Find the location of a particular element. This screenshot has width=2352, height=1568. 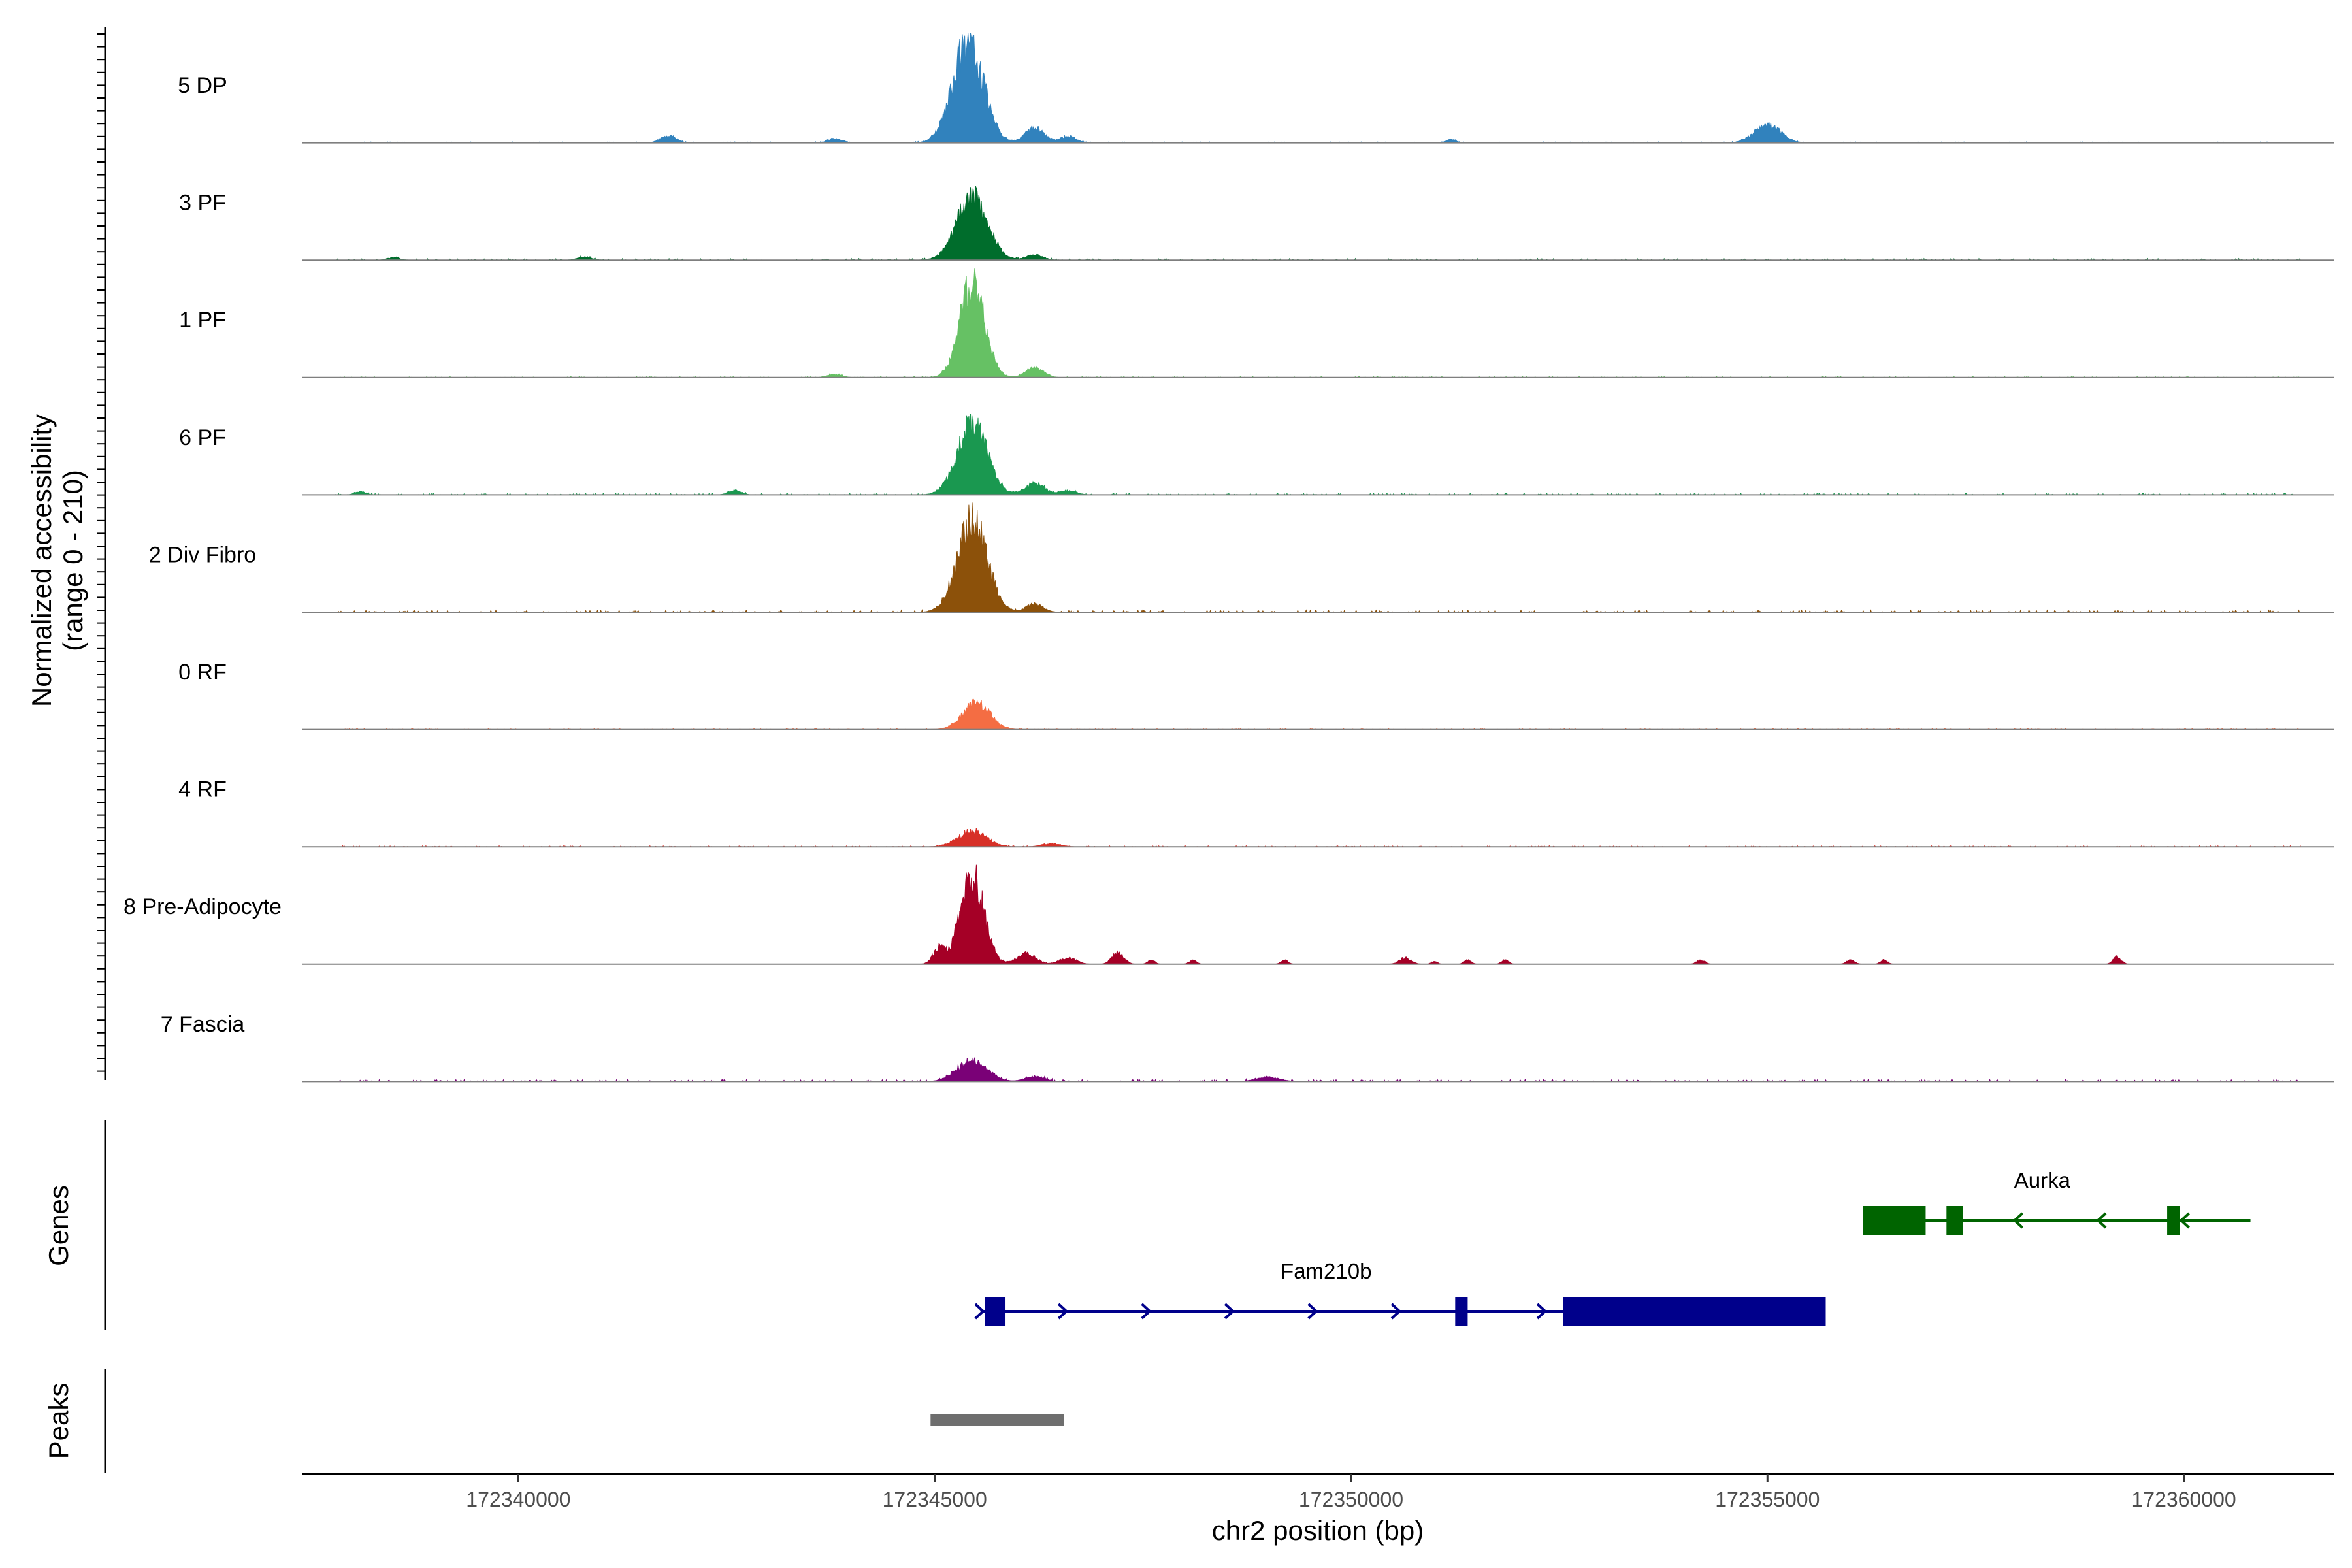

coverage-track-4-rf: 4 RF is located at coordinates (1256, 812).